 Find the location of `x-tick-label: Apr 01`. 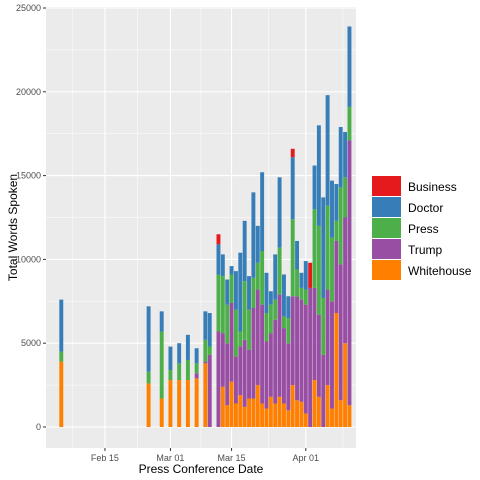

x-tick-label: Apr 01 is located at coordinates (306, 458).